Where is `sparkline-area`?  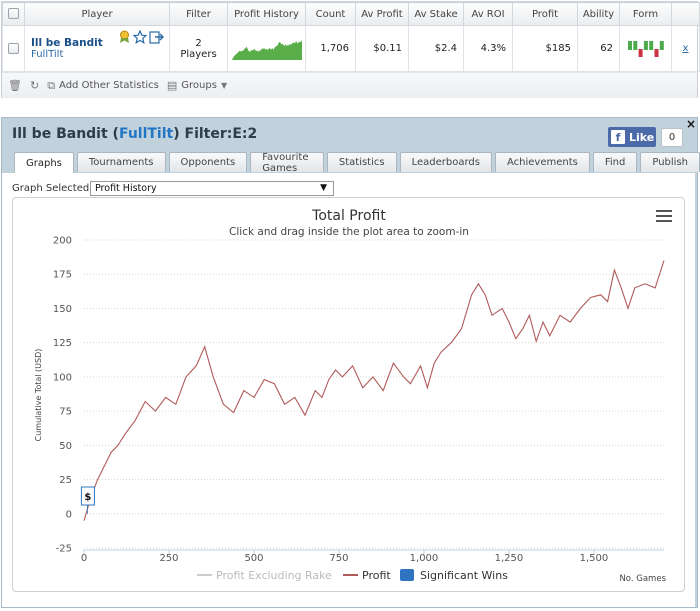
sparkline-area is located at coordinates (266, 49).